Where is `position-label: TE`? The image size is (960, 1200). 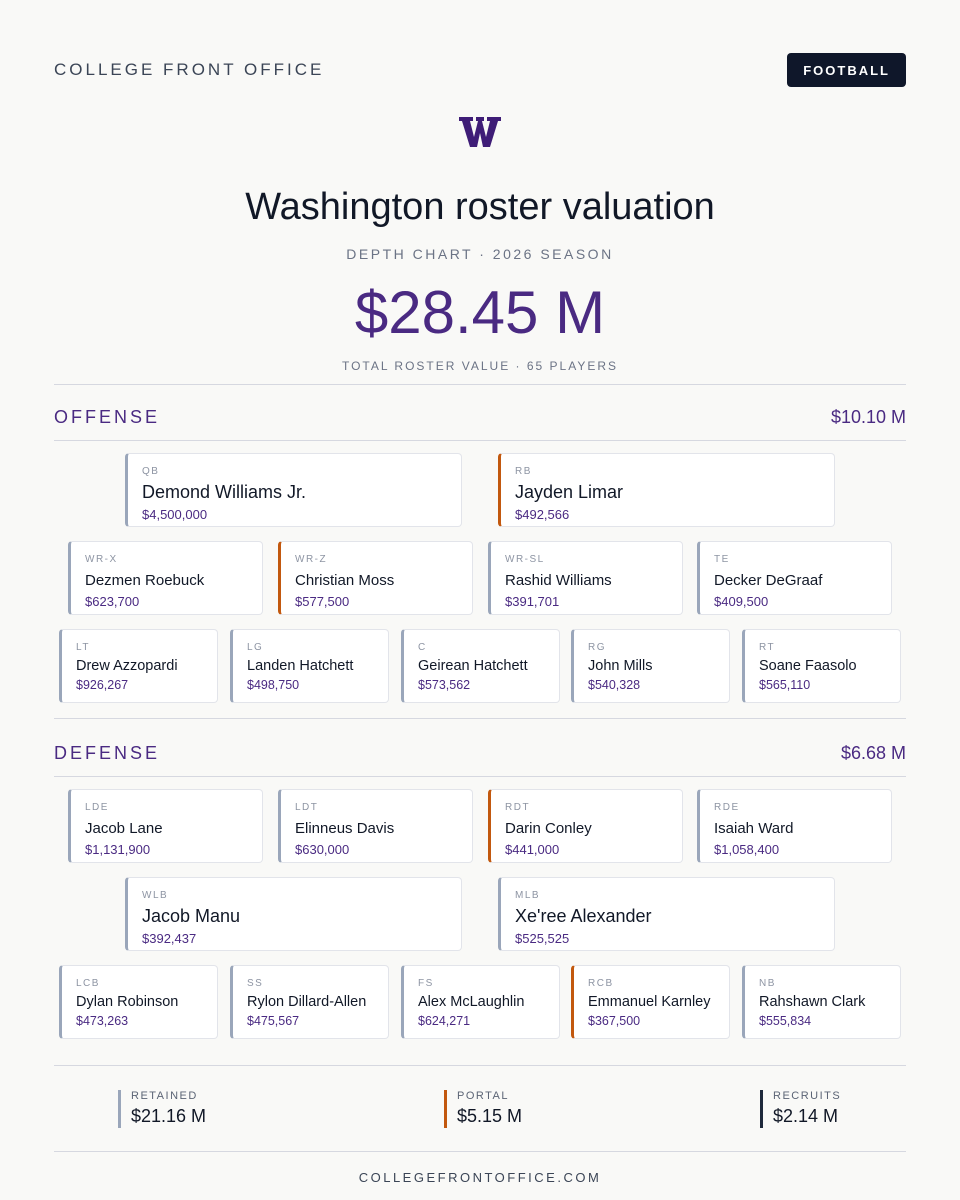
position-label: TE is located at coordinates (722, 559).